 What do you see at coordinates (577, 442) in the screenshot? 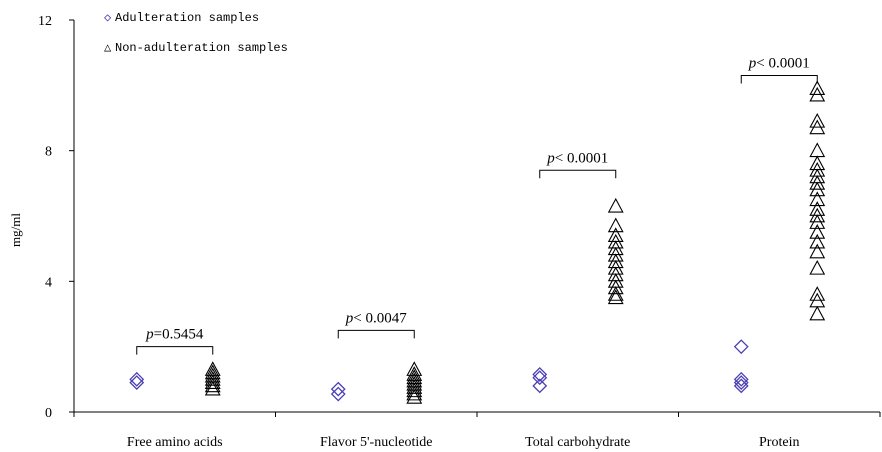
I see `x-tick-label: Total carbohydrate` at bounding box center [577, 442].